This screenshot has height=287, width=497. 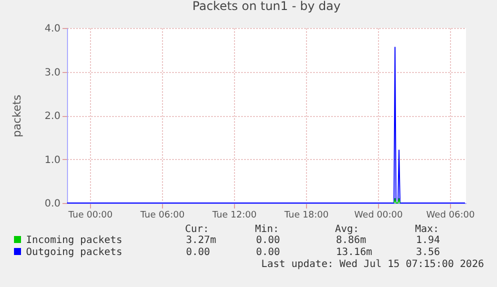 What do you see at coordinates (73, 252) in the screenshot?
I see `legend-label: Outgoing packets` at bounding box center [73, 252].